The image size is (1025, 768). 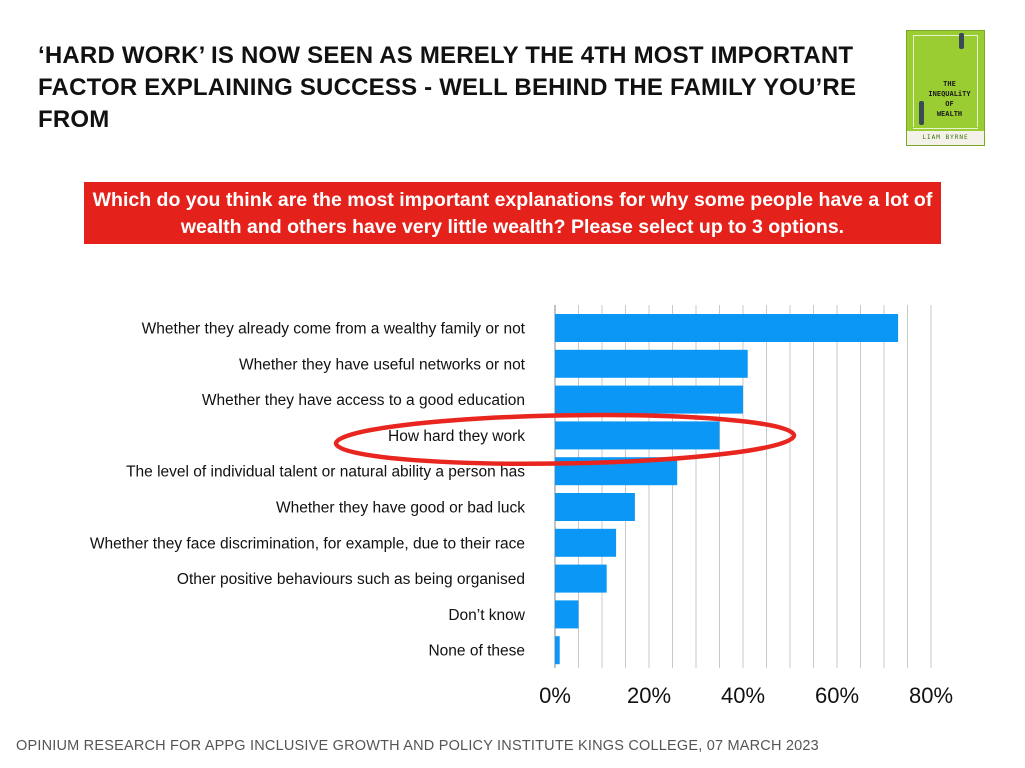 I want to click on category-label: Whether they have good or bad luck, so click(x=400, y=508).